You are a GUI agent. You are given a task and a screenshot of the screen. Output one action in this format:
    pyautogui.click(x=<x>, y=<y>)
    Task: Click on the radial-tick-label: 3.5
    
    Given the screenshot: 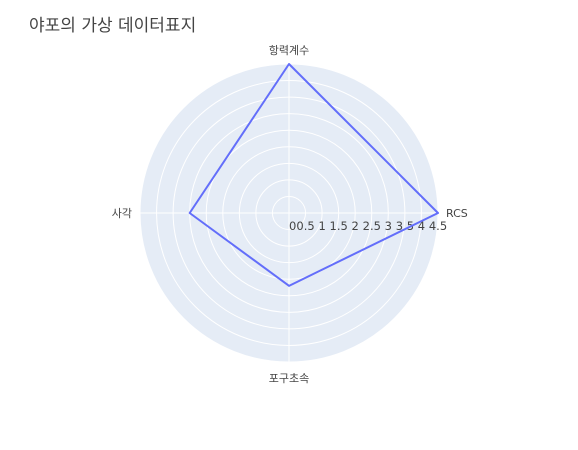 What is the action you would take?
    pyautogui.click(x=405, y=226)
    